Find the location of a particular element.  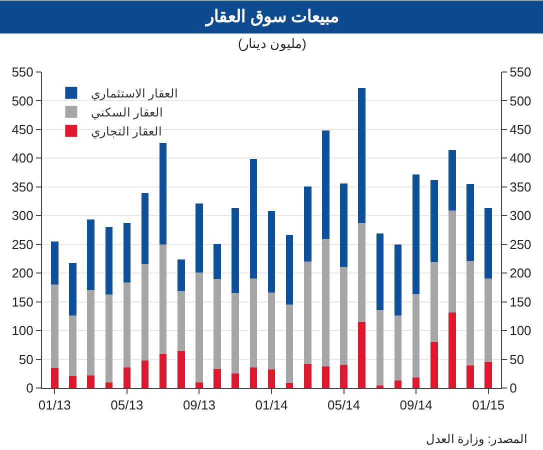

y2-tick-label: 350 is located at coordinates (521, 186).